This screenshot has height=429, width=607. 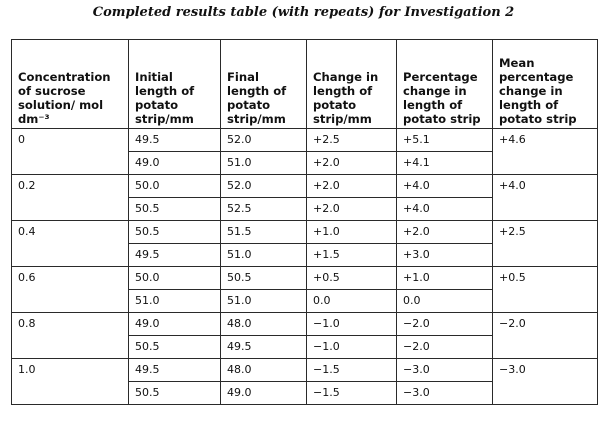 What do you see at coordinates (444, 301) in the screenshot?
I see `percent-change-cell: 0.0` at bounding box center [444, 301].